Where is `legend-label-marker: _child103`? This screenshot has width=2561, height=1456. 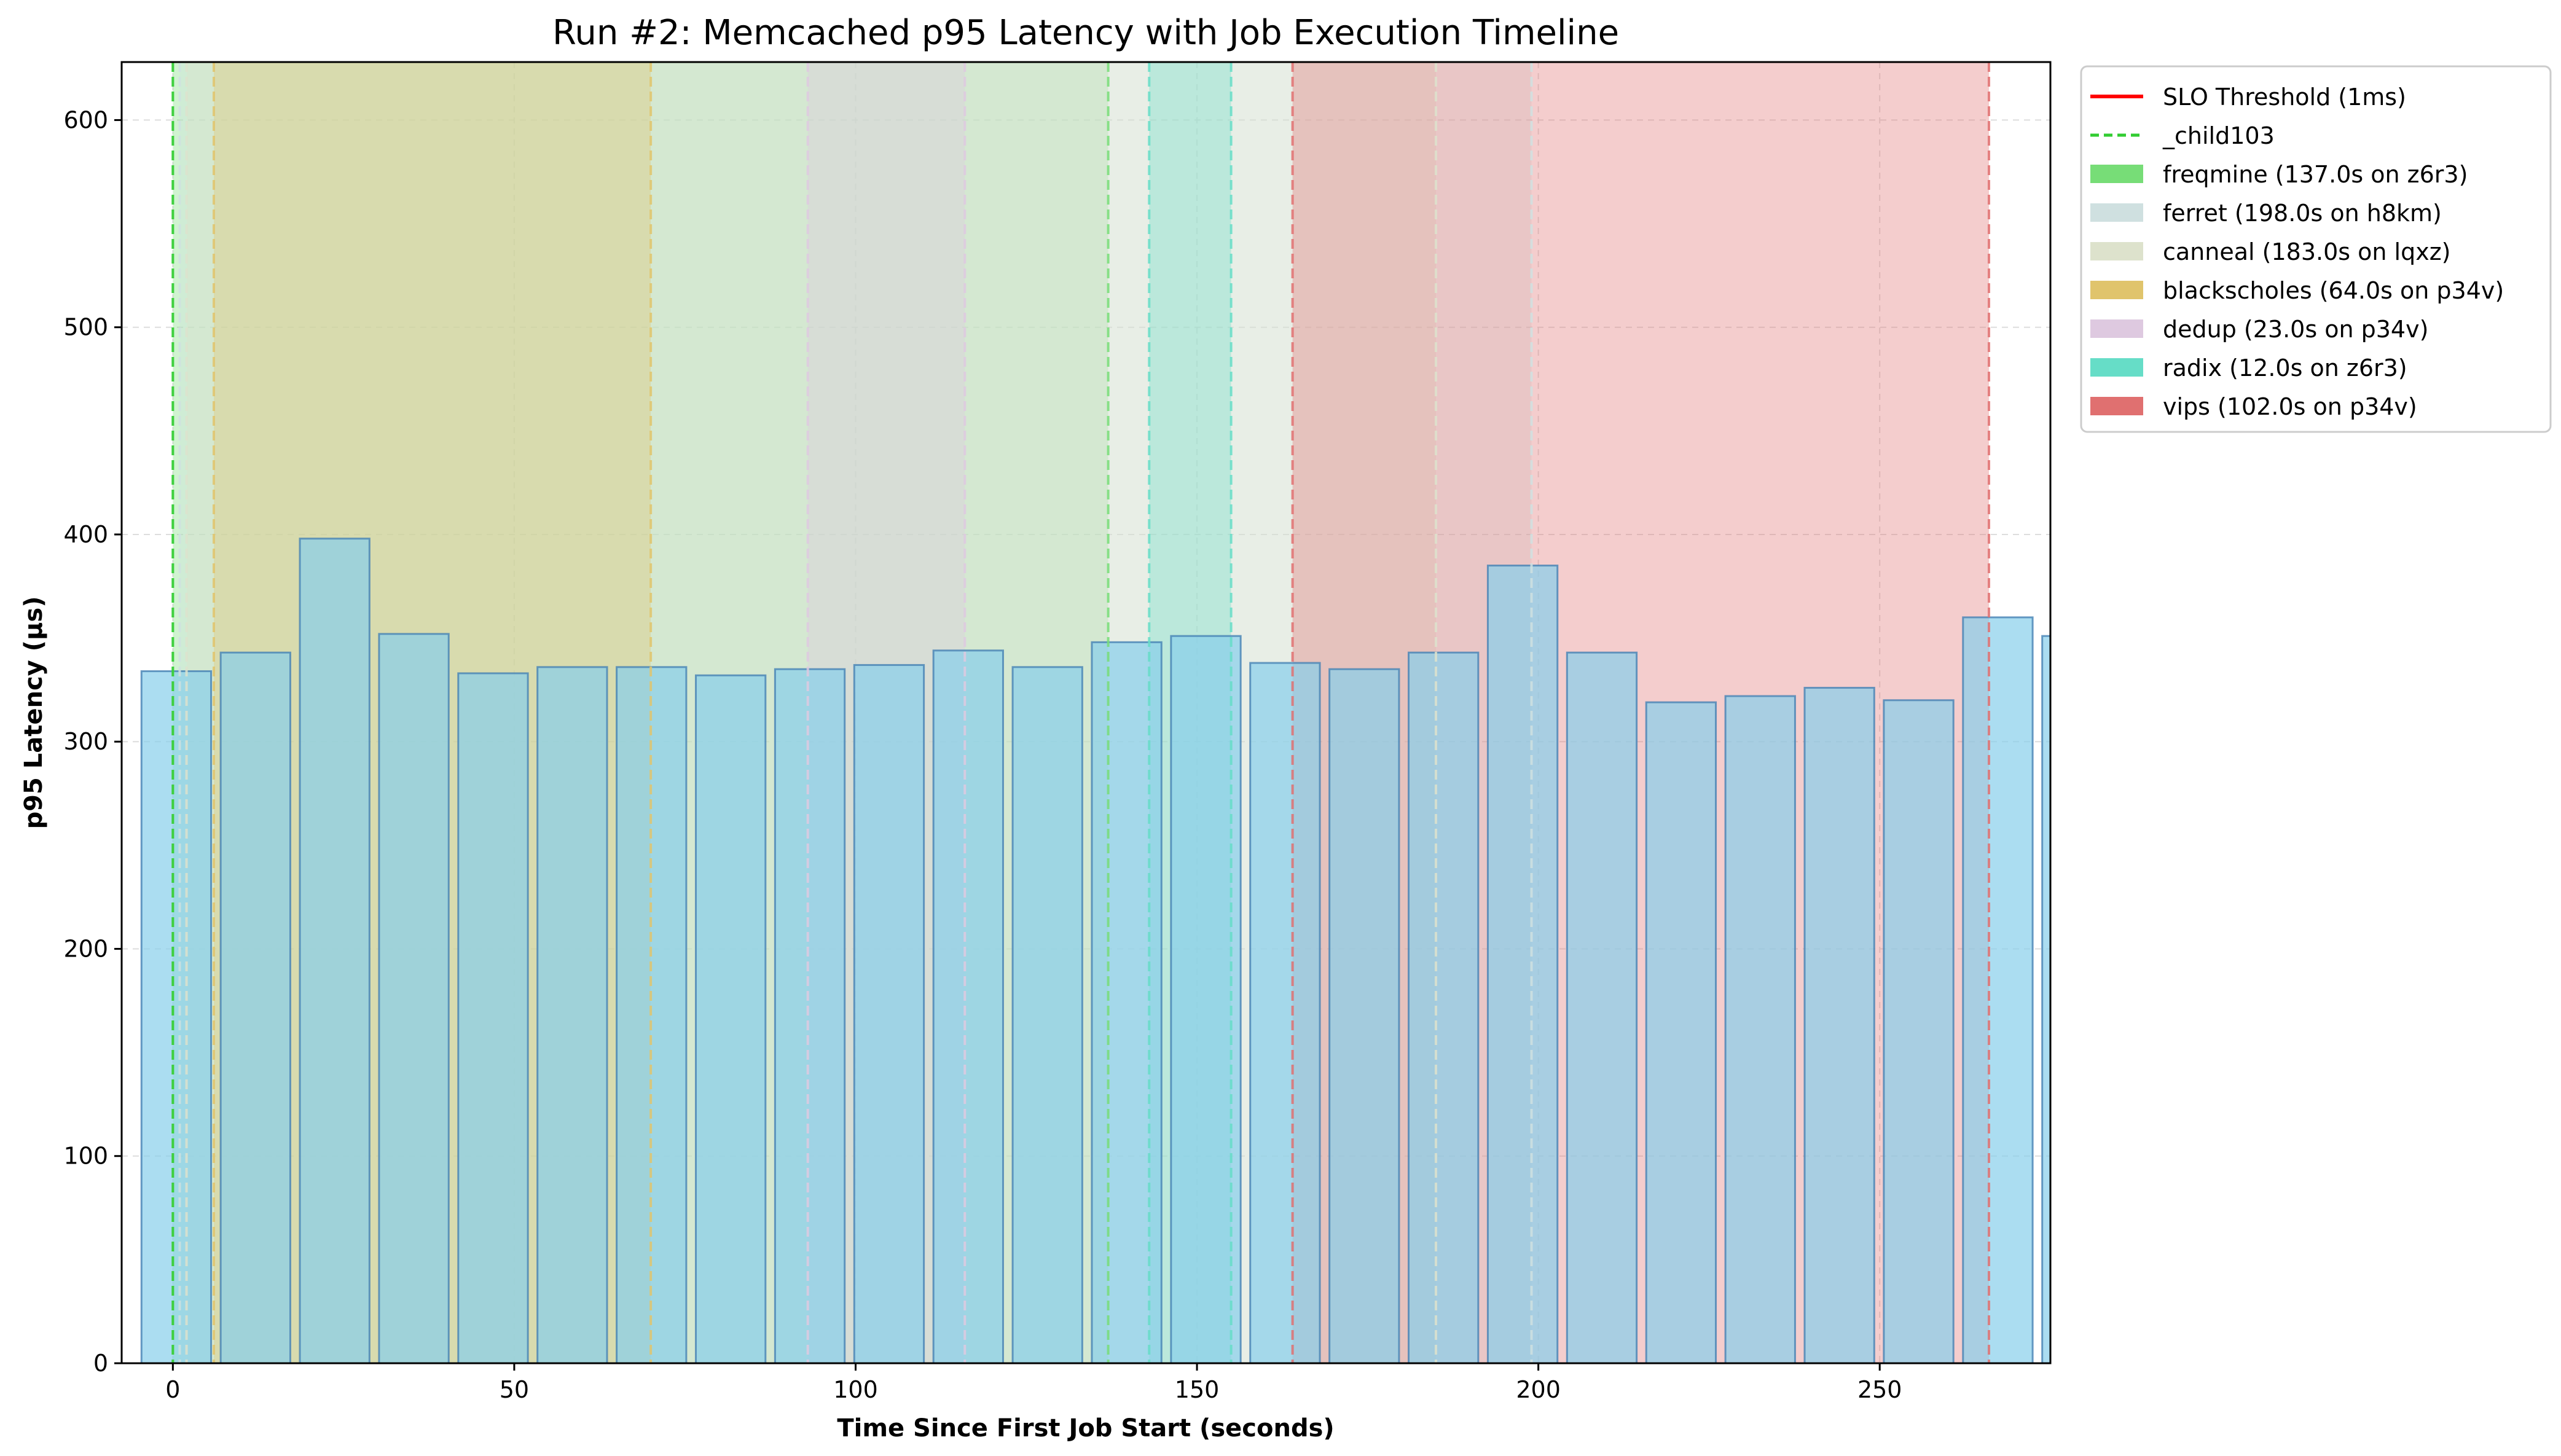 legend-label-marker: _child103 is located at coordinates (2218, 135).